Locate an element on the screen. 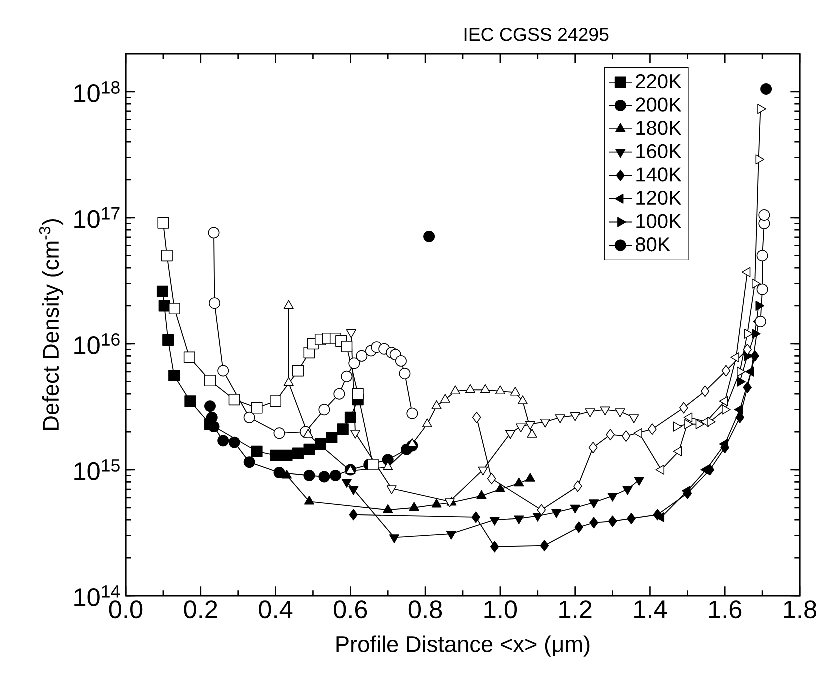  y-tick-label: 10$^{15}$ is located at coordinates (97, 470).